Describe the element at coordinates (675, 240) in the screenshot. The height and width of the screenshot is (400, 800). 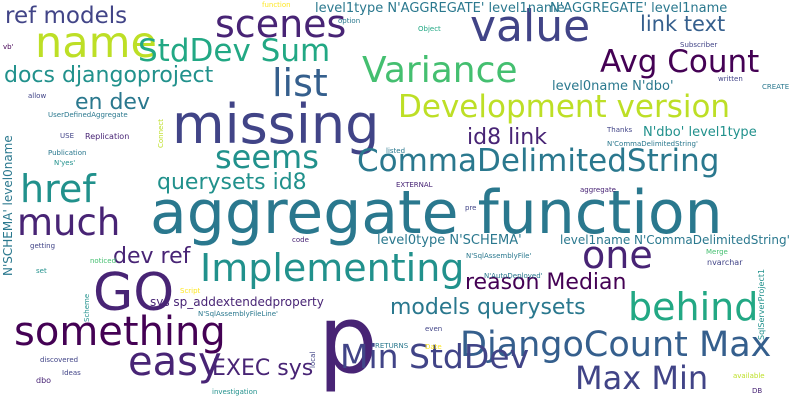
I see `word-level1name-ncds: level1name N'CommaDelimitedString'` at that location.